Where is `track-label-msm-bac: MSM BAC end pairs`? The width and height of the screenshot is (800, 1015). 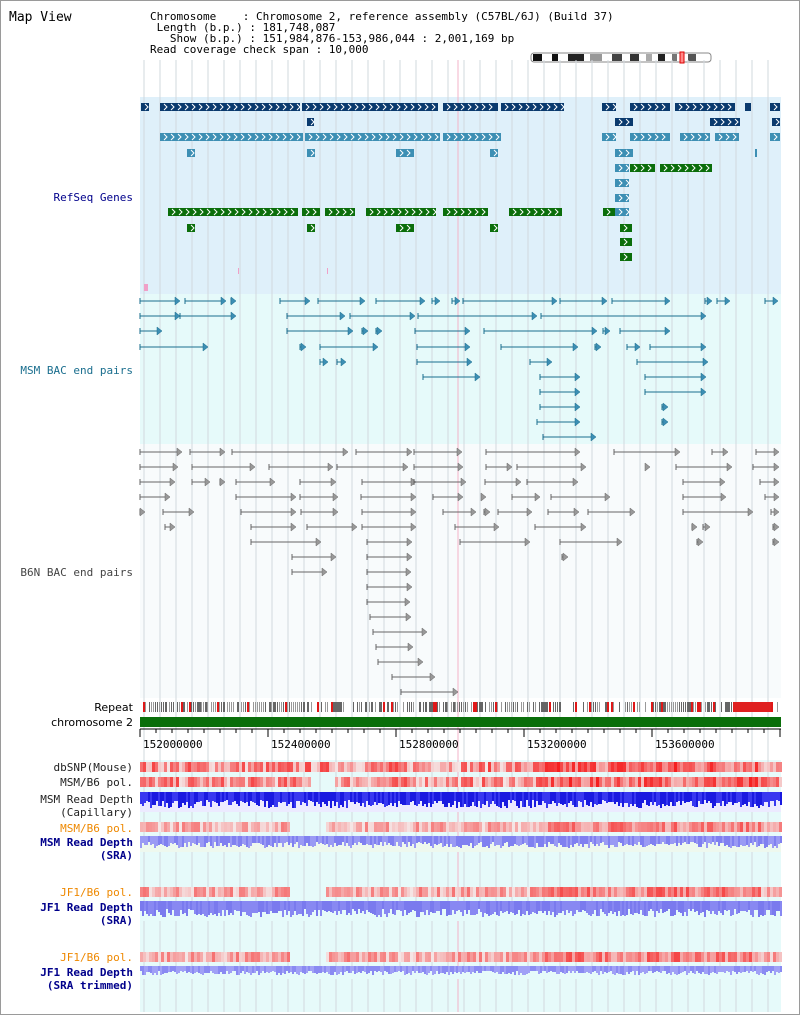
track-label-msm-bac: MSM BAC end pairs is located at coordinates (76, 370).